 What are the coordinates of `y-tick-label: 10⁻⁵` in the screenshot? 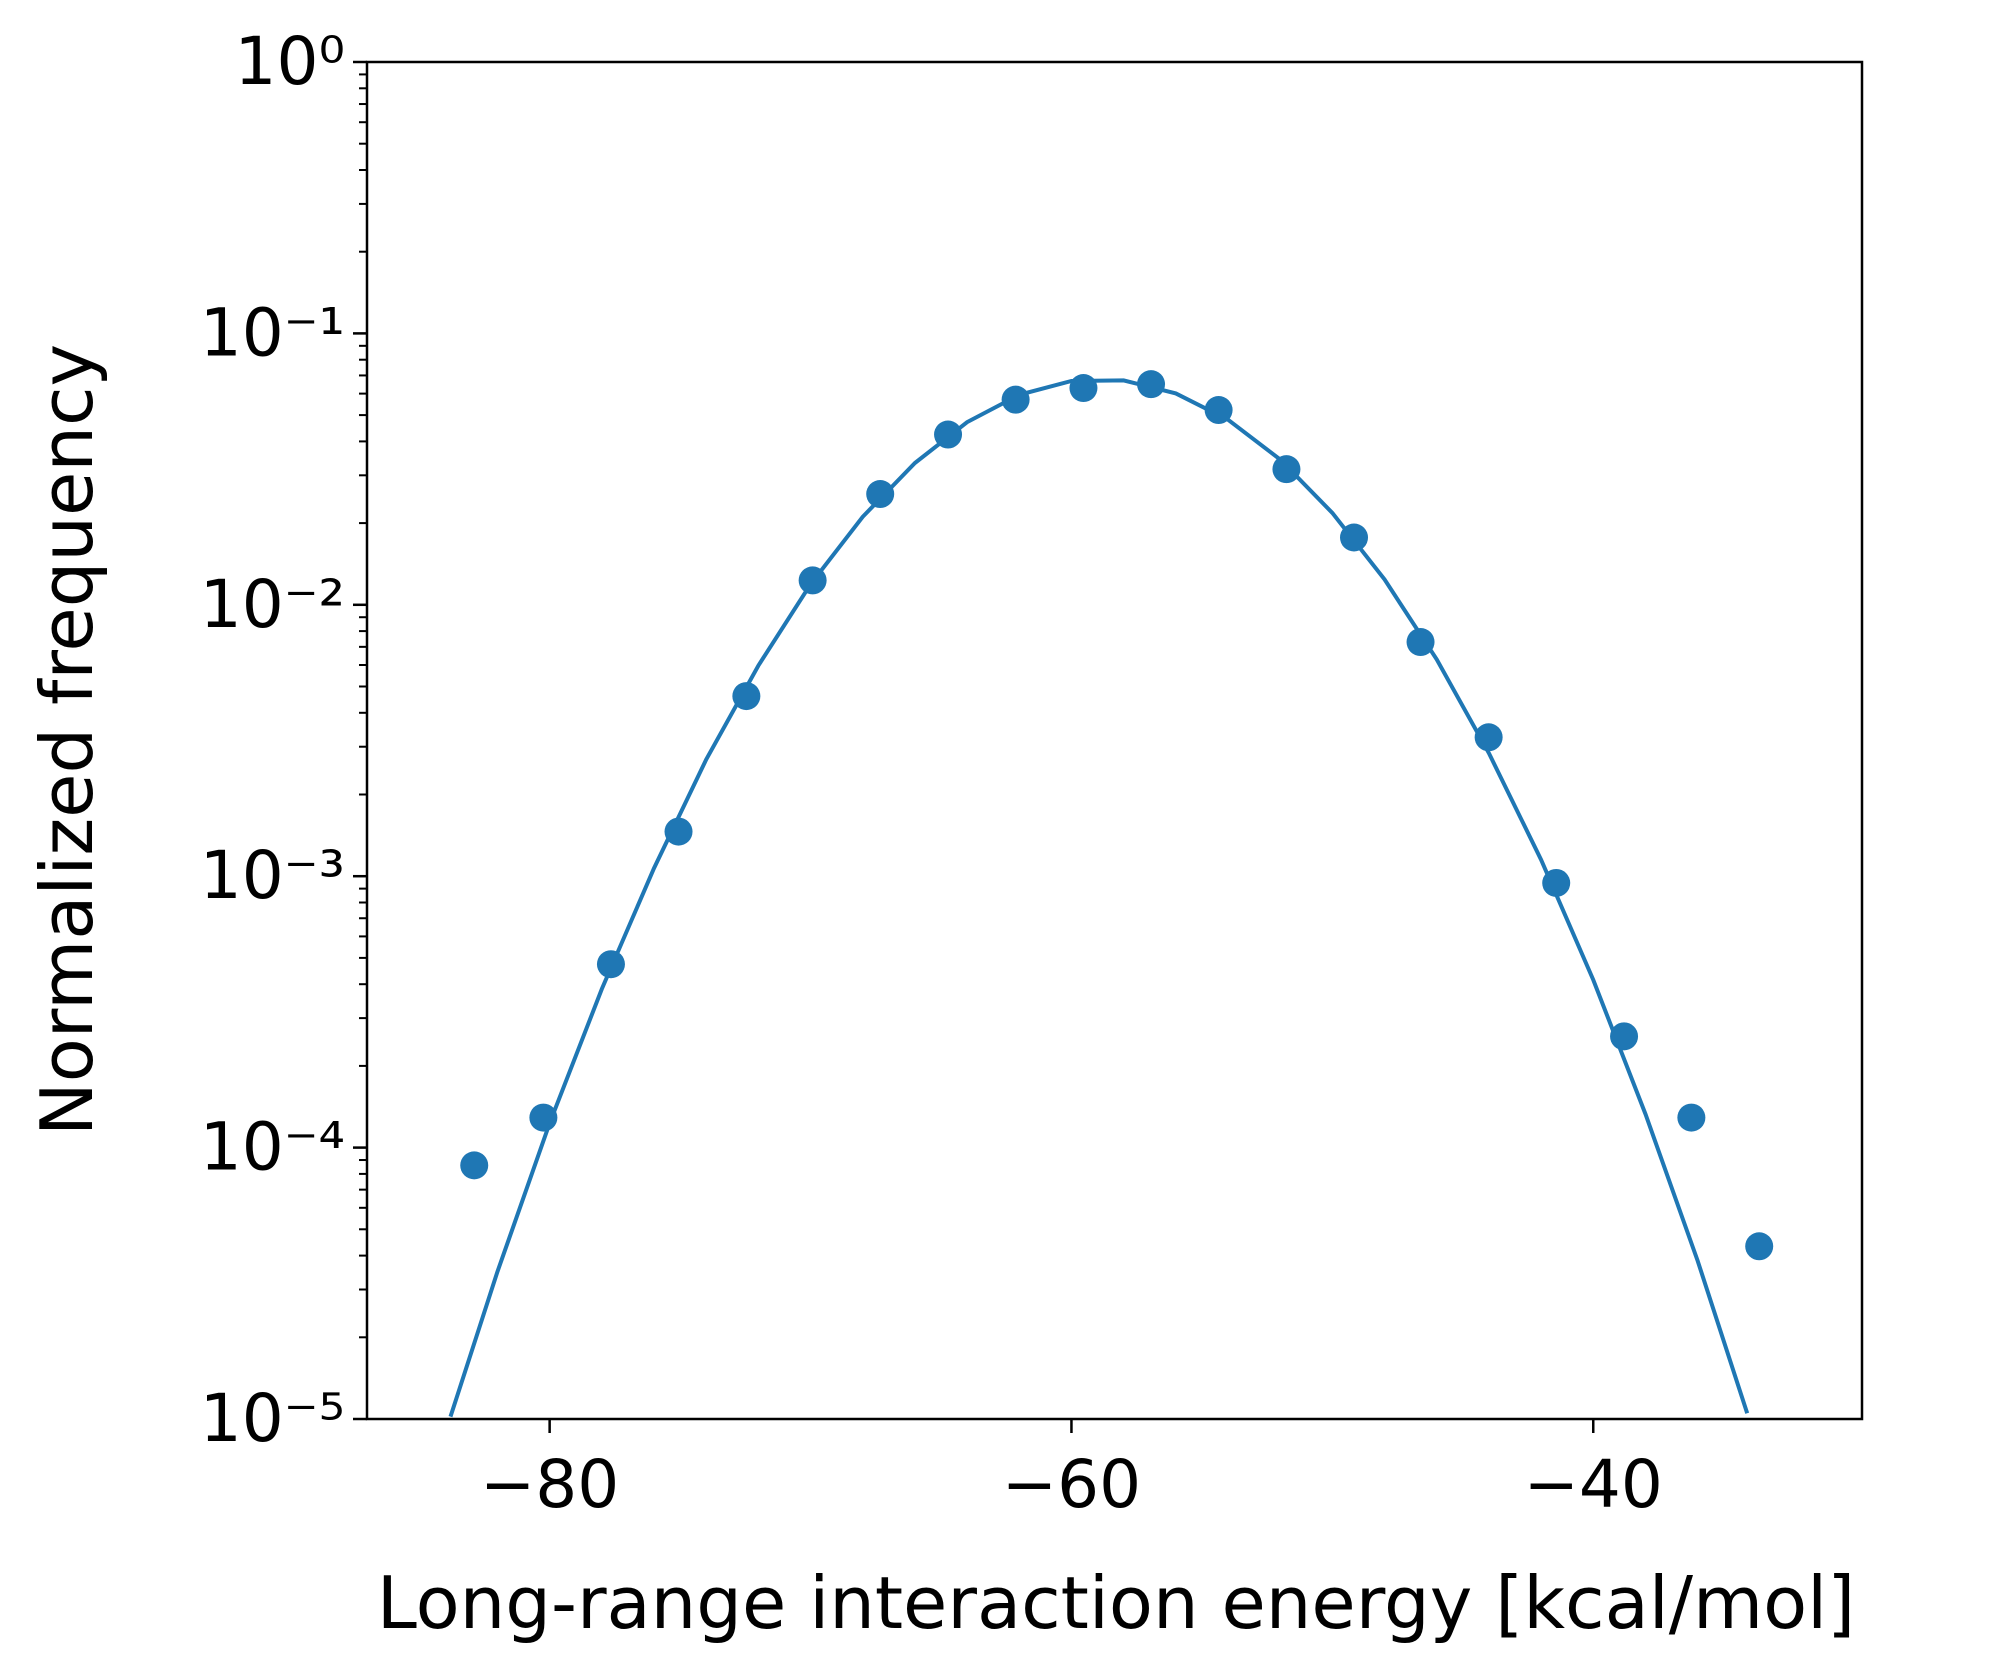 It's located at (272, 1418).